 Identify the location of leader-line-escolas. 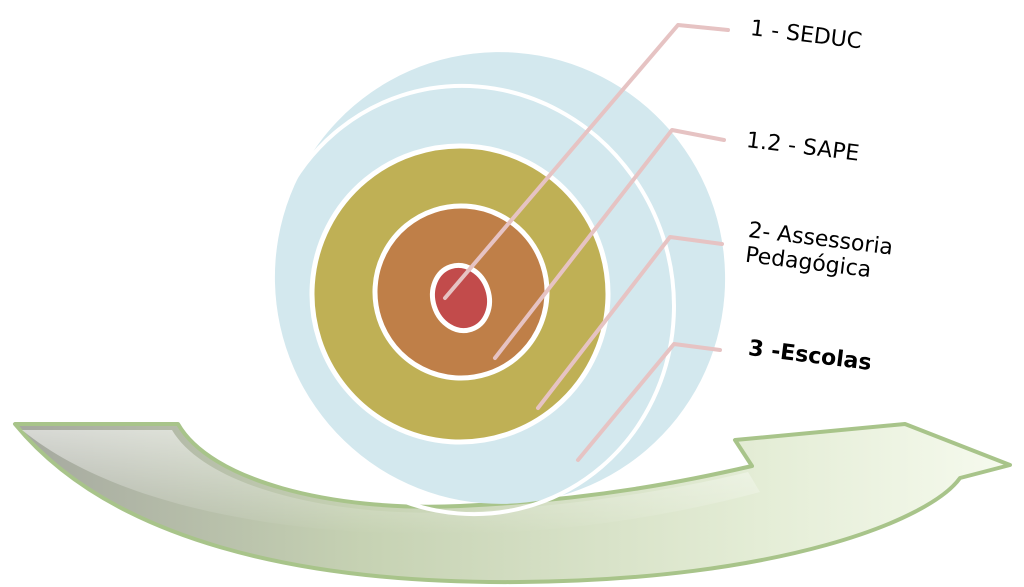
(649, 402).